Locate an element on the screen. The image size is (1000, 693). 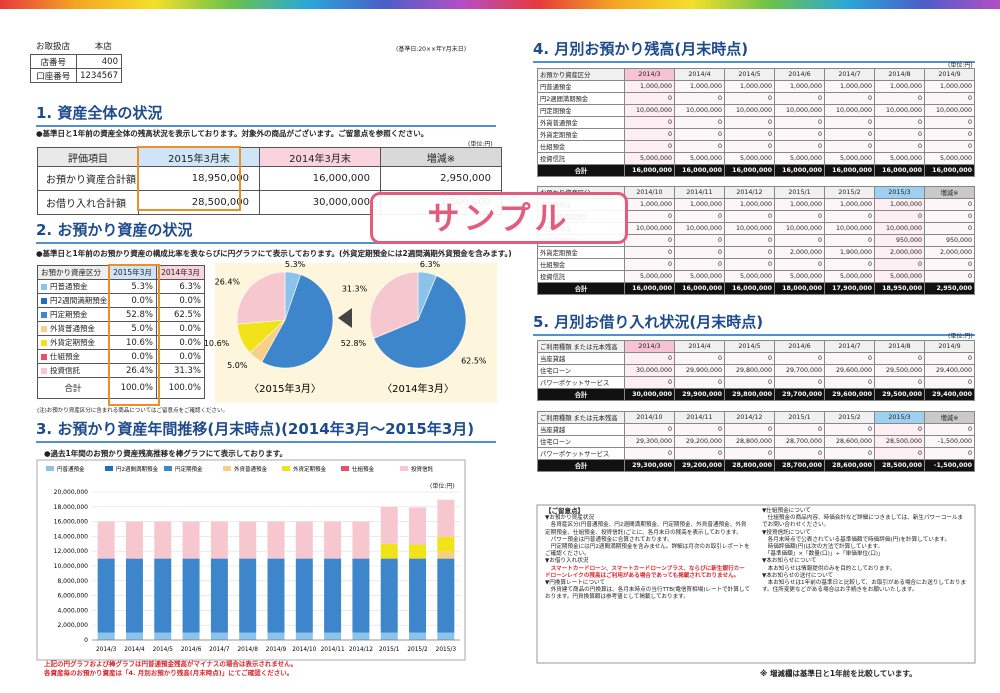
section-title: 4. 月別お預かり残高(月末時点) is located at coordinates (754, 50).